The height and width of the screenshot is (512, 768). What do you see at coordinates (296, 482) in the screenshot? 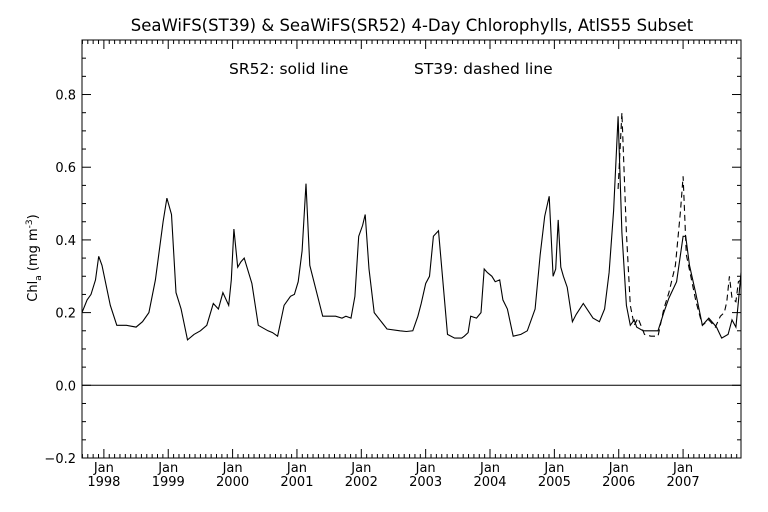
I see `x-tick-year-label: 2001` at bounding box center [296, 482].